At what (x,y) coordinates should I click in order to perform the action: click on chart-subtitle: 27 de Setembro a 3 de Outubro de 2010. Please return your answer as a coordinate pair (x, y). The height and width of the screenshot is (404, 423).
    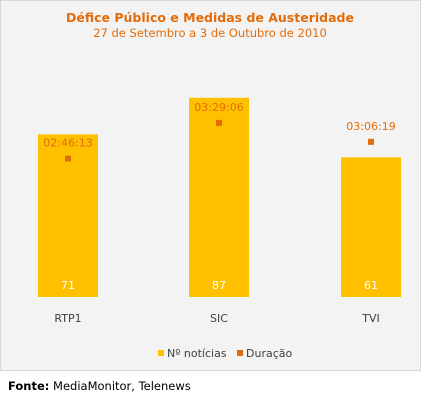
    Looking at the image, I should click on (210, 33).